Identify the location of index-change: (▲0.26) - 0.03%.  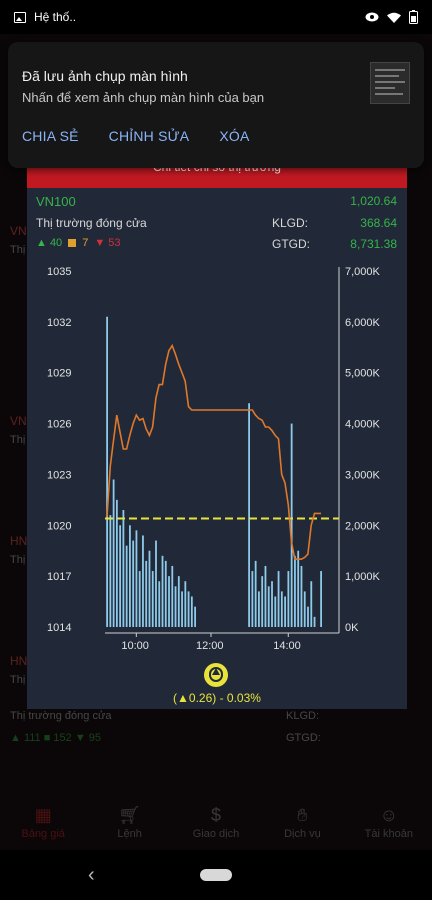
(217, 698).